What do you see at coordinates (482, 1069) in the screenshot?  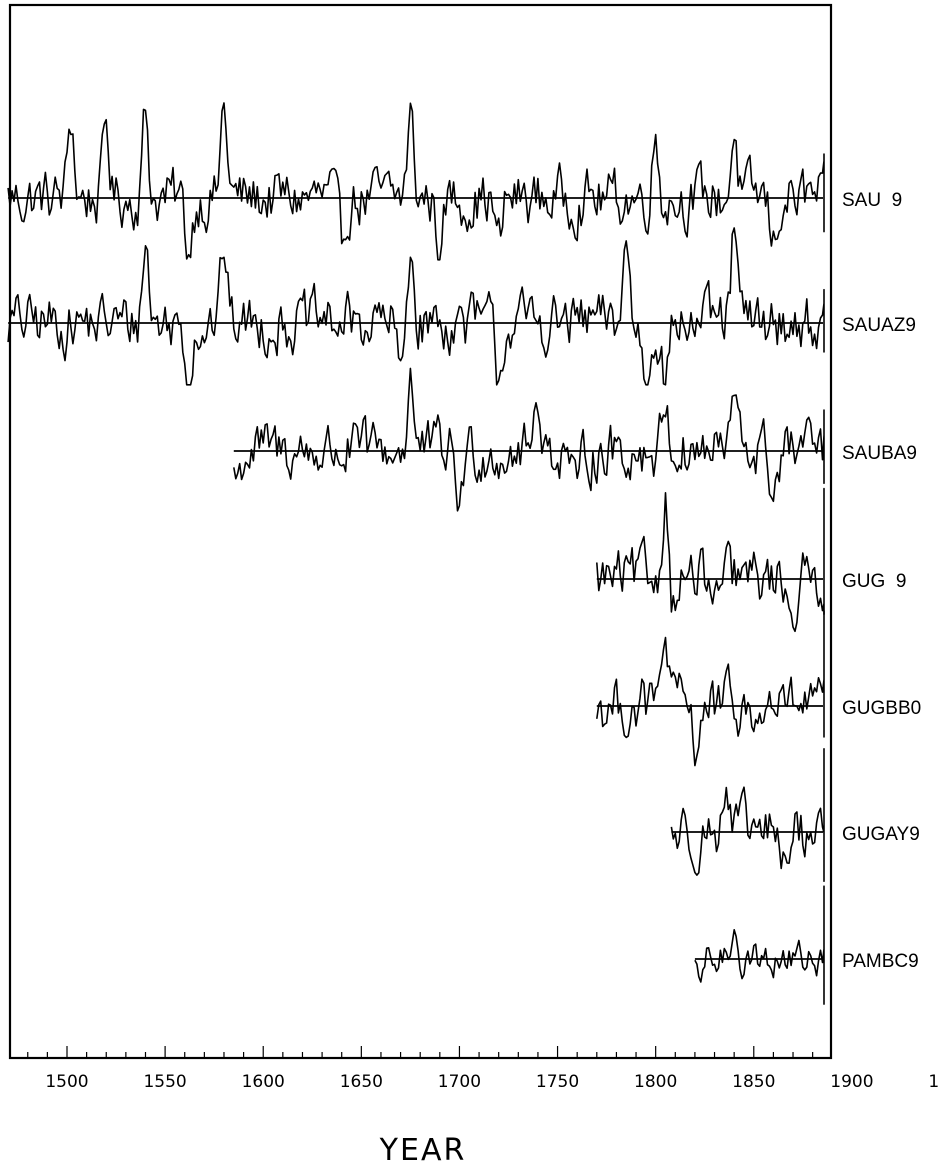 I see `x-axis: 1500 1550 1600 1650 1700 1750 1800 1850 1900 1950` at bounding box center [482, 1069].